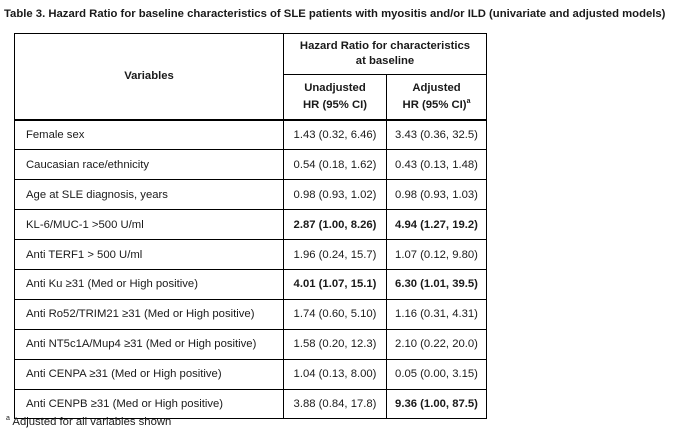 Image resolution: width=698 pixels, height=445 pixels. Describe the element at coordinates (335, 404) in the screenshot. I see `unadjusted-hr-cell: 3.88 (0.84, 17.8)` at that location.